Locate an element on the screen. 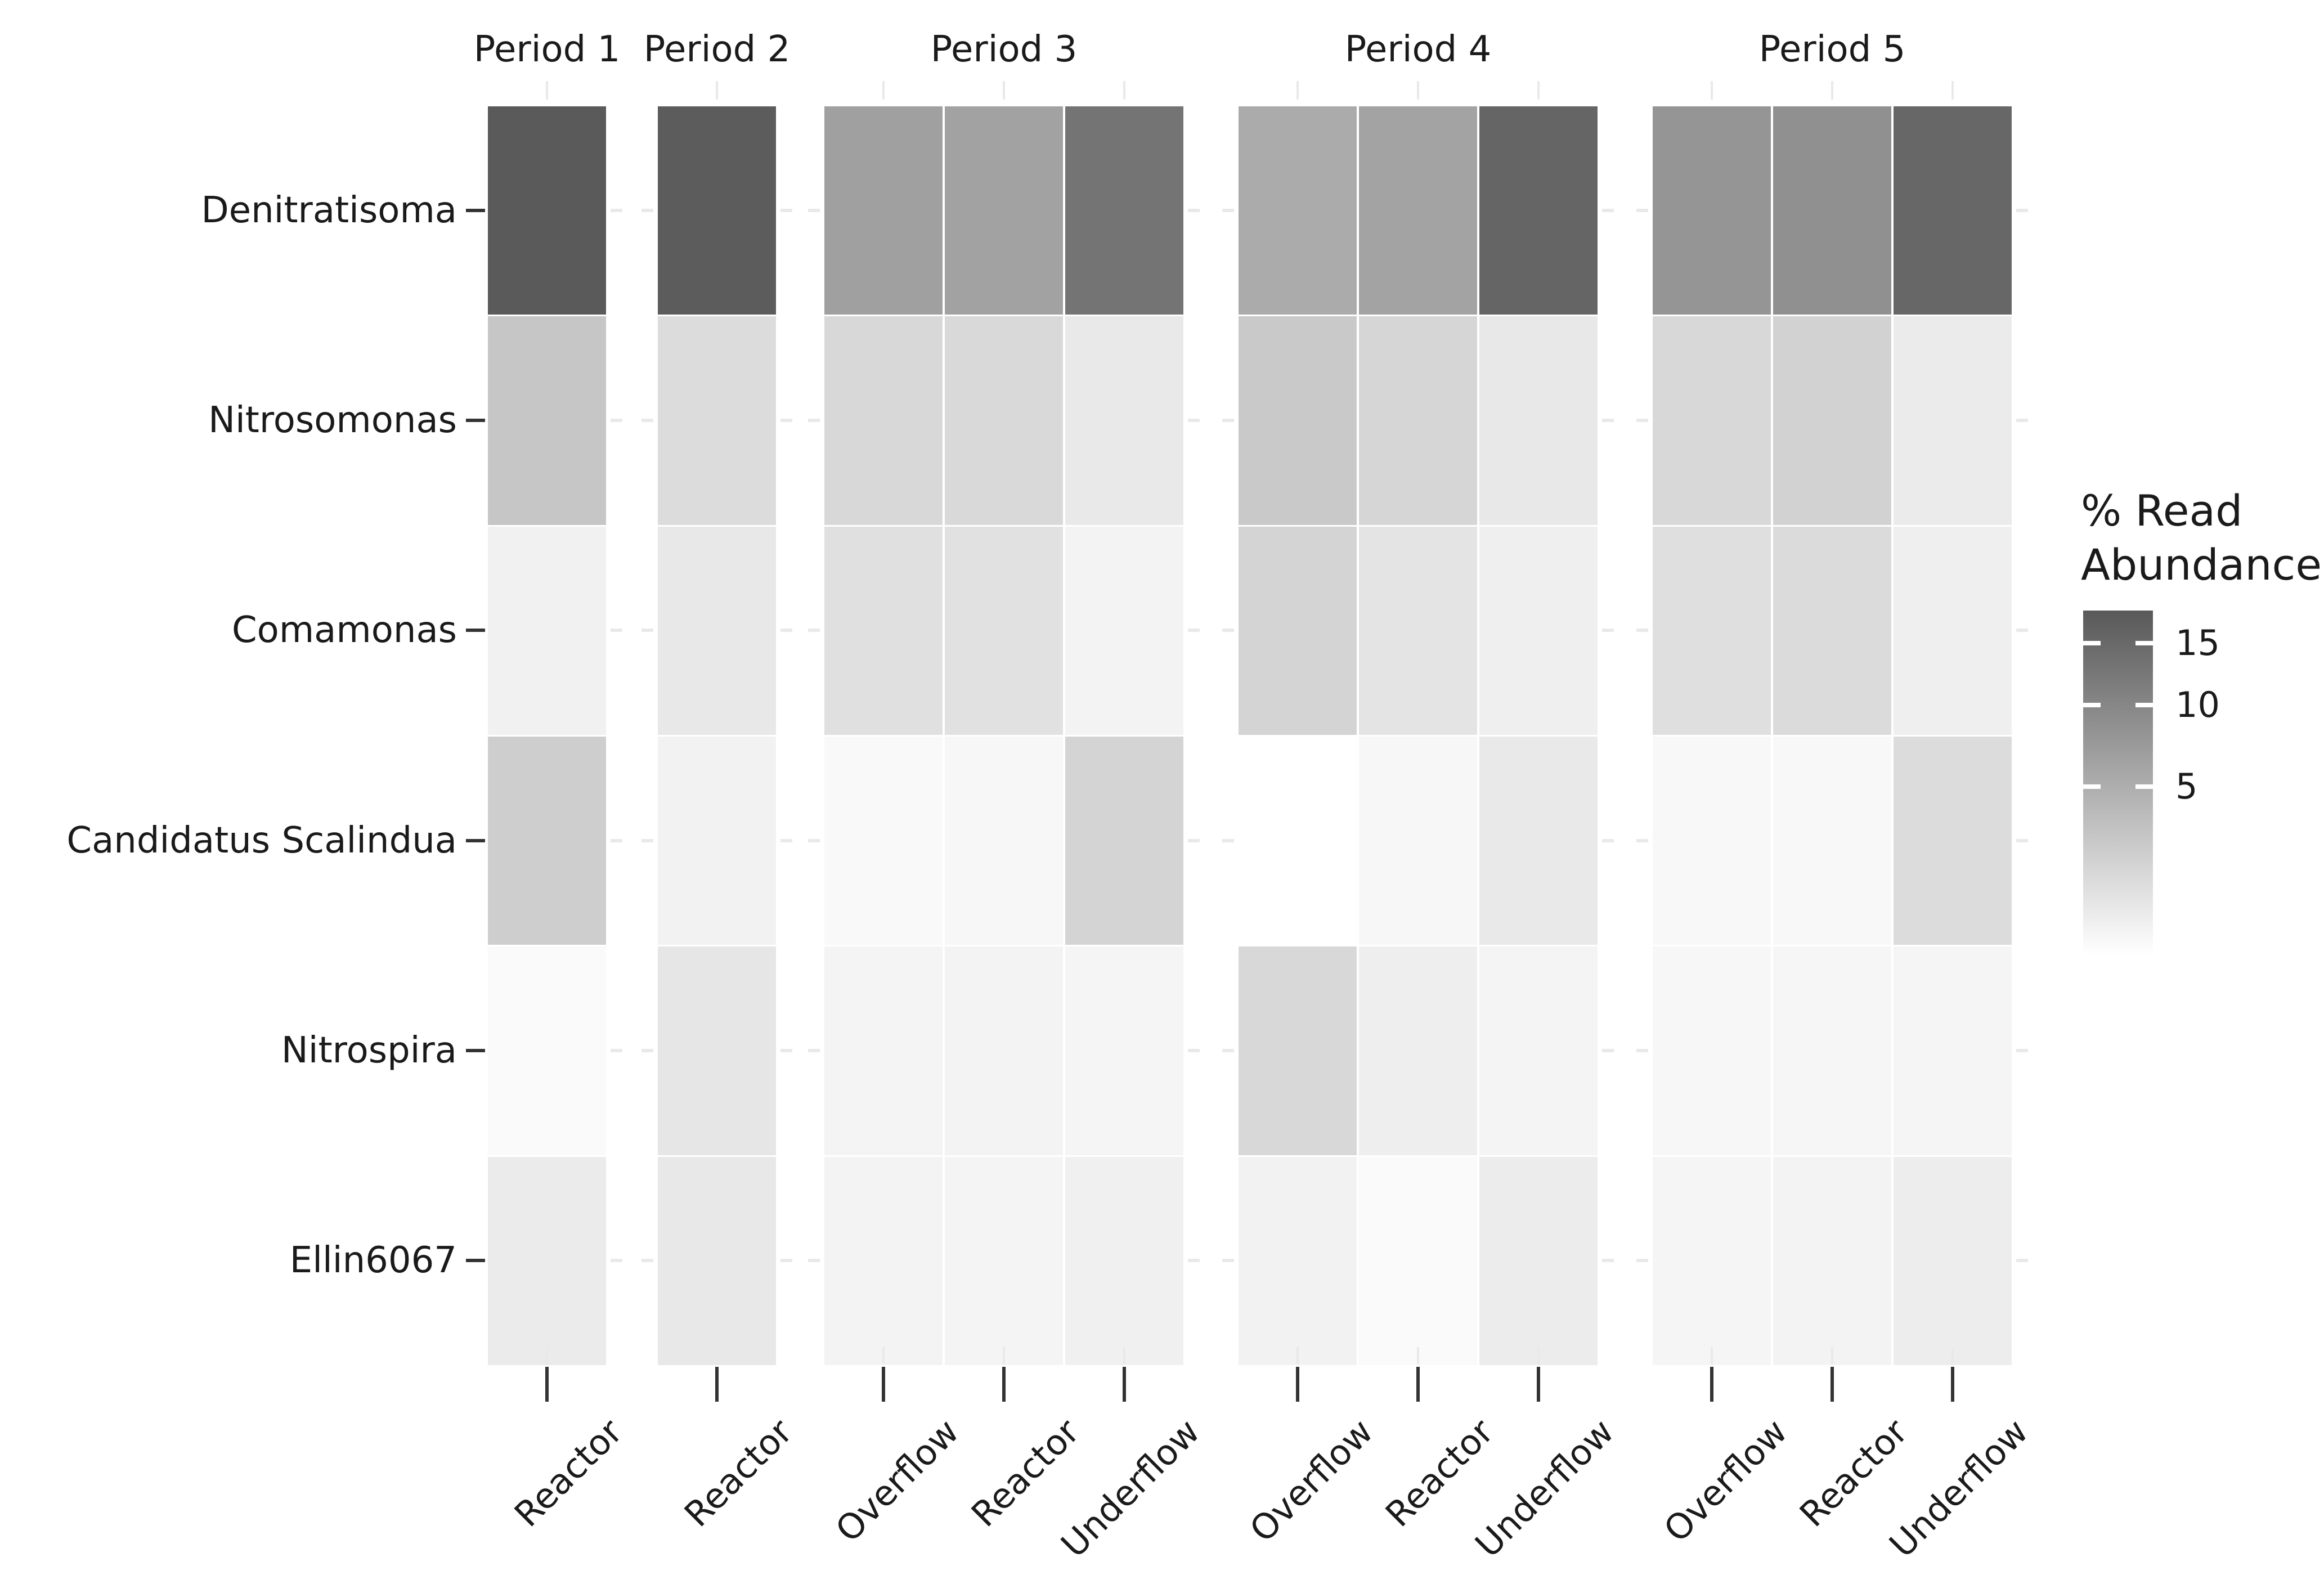 This screenshot has height=1575, width=2324. legend-tick-mark-left is located at coordinates (2092, 705).